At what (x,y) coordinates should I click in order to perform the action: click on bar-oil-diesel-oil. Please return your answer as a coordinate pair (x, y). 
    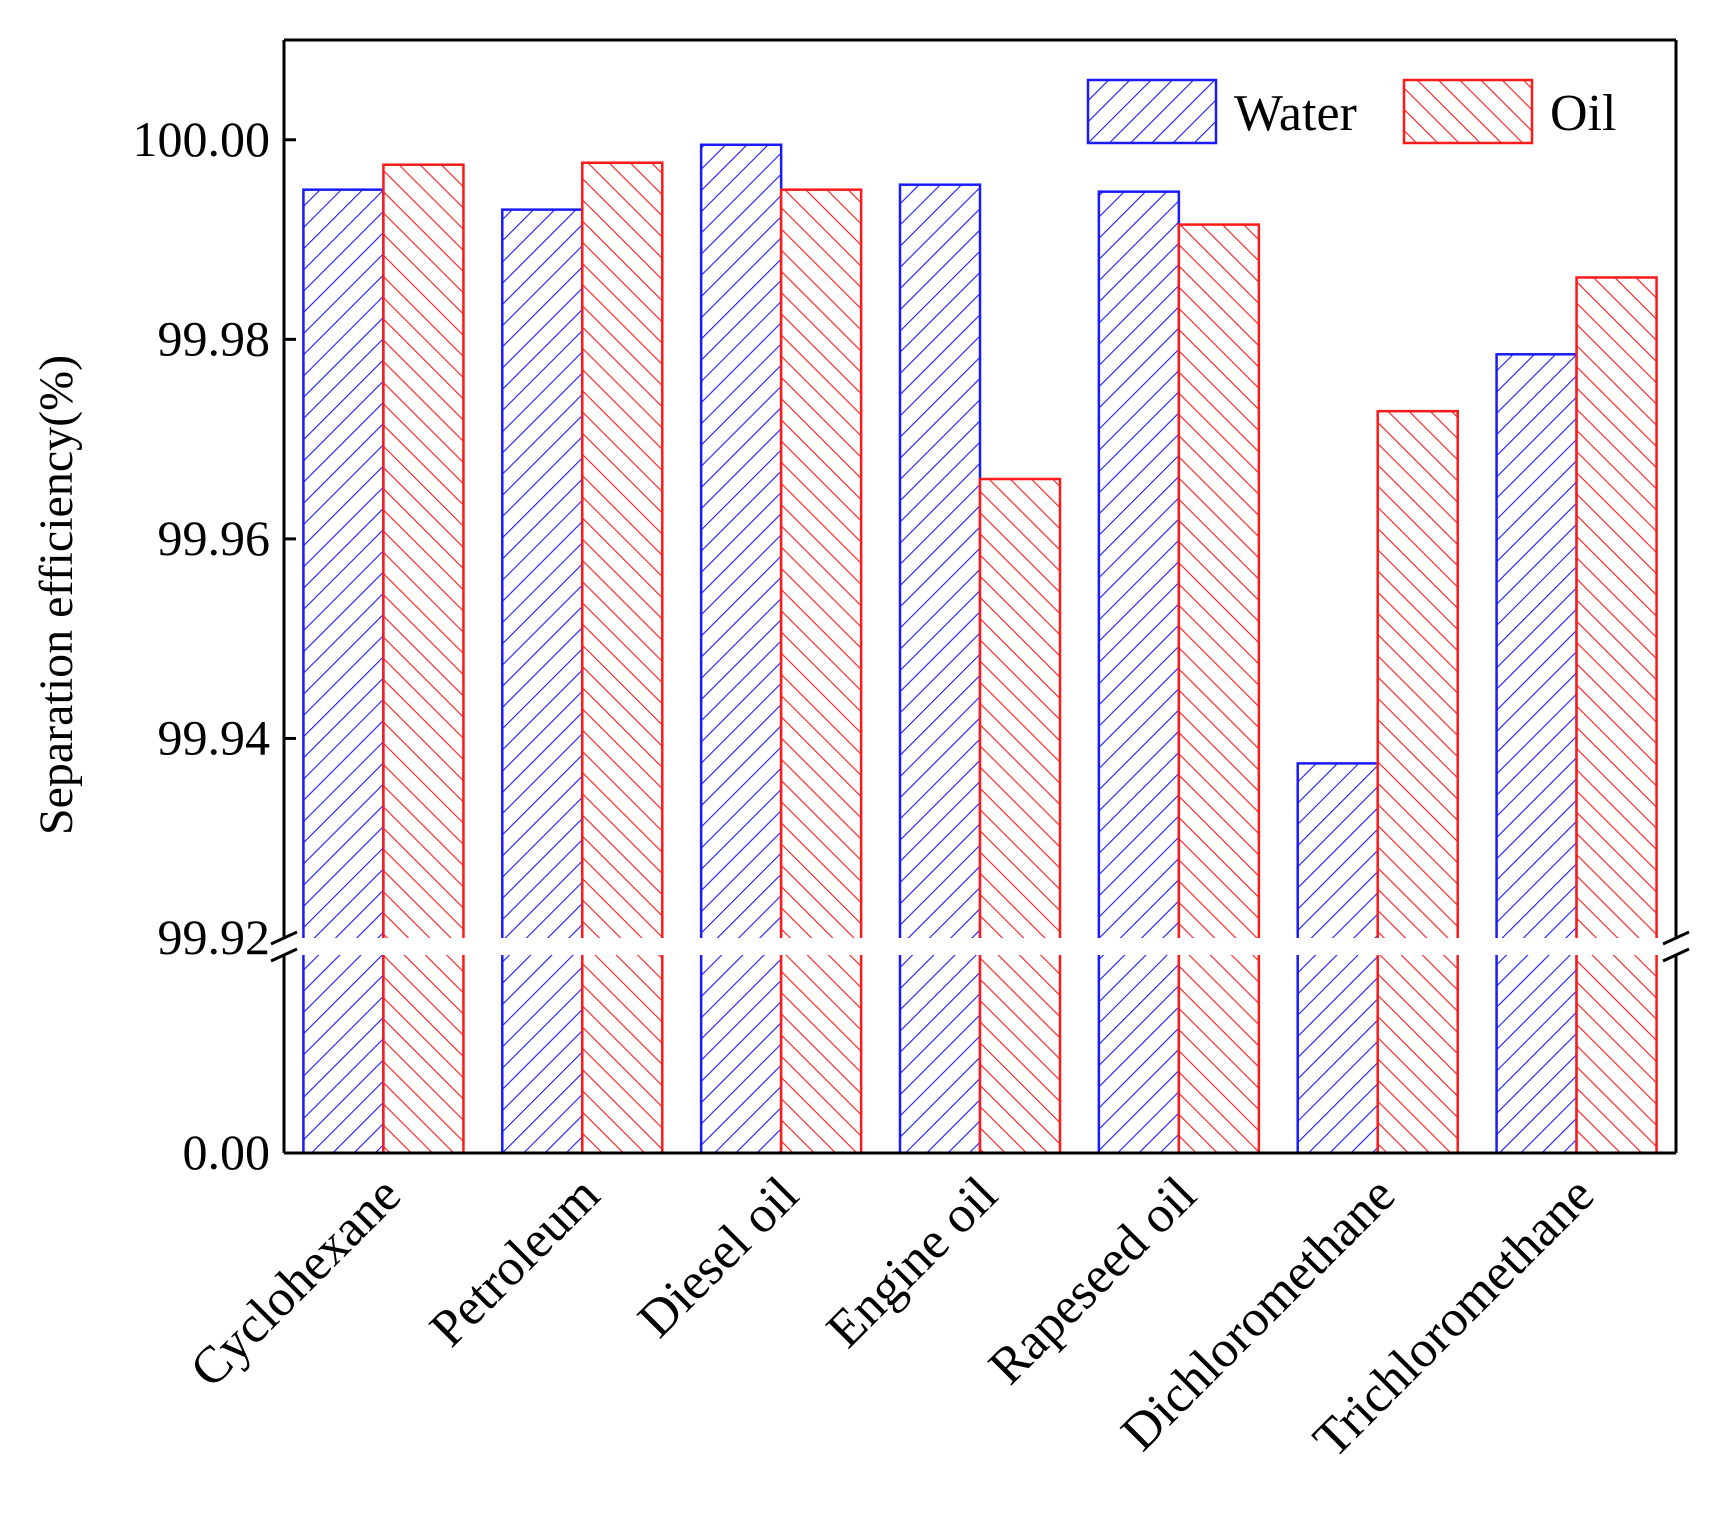
    Looking at the image, I should click on (821, 671).